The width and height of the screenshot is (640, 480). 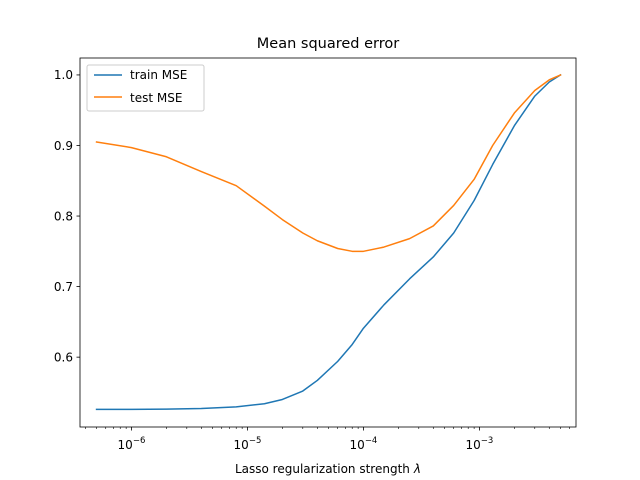 What do you see at coordinates (63, 287) in the screenshot?
I see `y-tick-label: 0.7` at bounding box center [63, 287].